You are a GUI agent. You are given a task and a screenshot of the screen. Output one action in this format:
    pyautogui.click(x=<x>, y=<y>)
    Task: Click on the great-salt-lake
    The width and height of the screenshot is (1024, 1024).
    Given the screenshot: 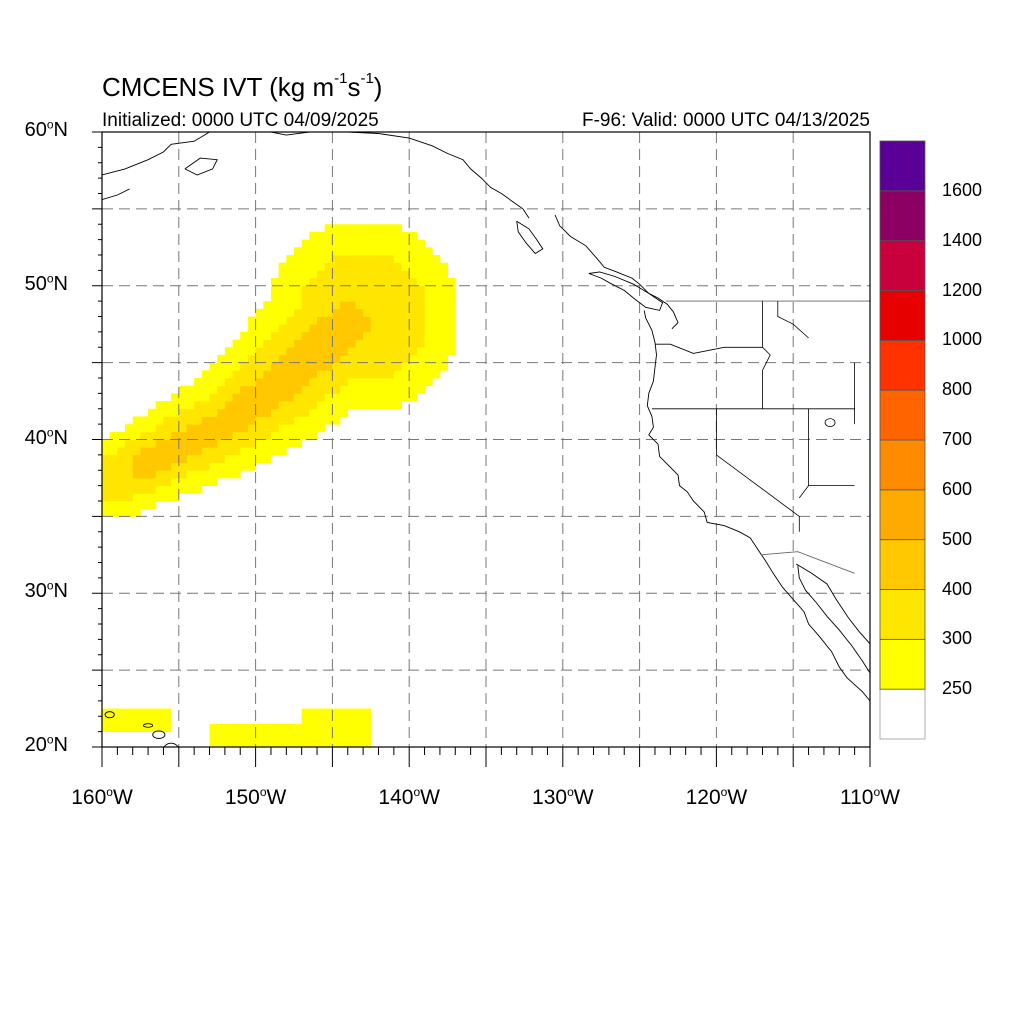 What is the action you would take?
    pyautogui.click(x=830, y=422)
    